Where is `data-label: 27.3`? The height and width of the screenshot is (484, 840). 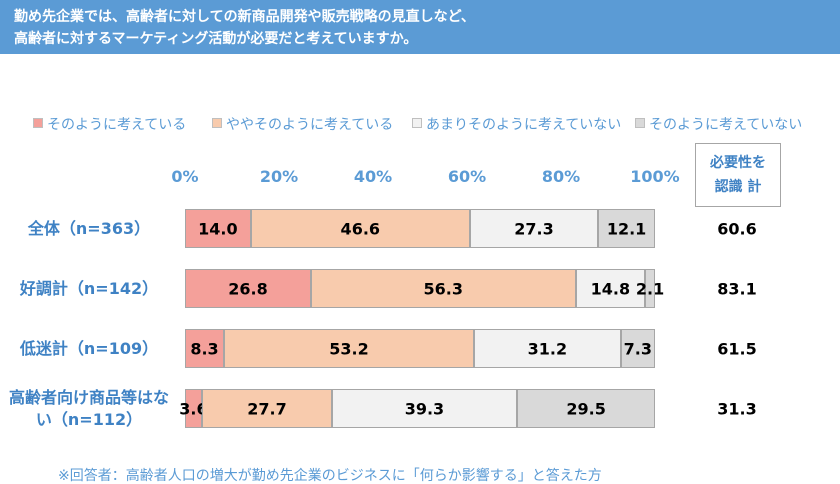
data-label: 27.3 is located at coordinates (534, 228).